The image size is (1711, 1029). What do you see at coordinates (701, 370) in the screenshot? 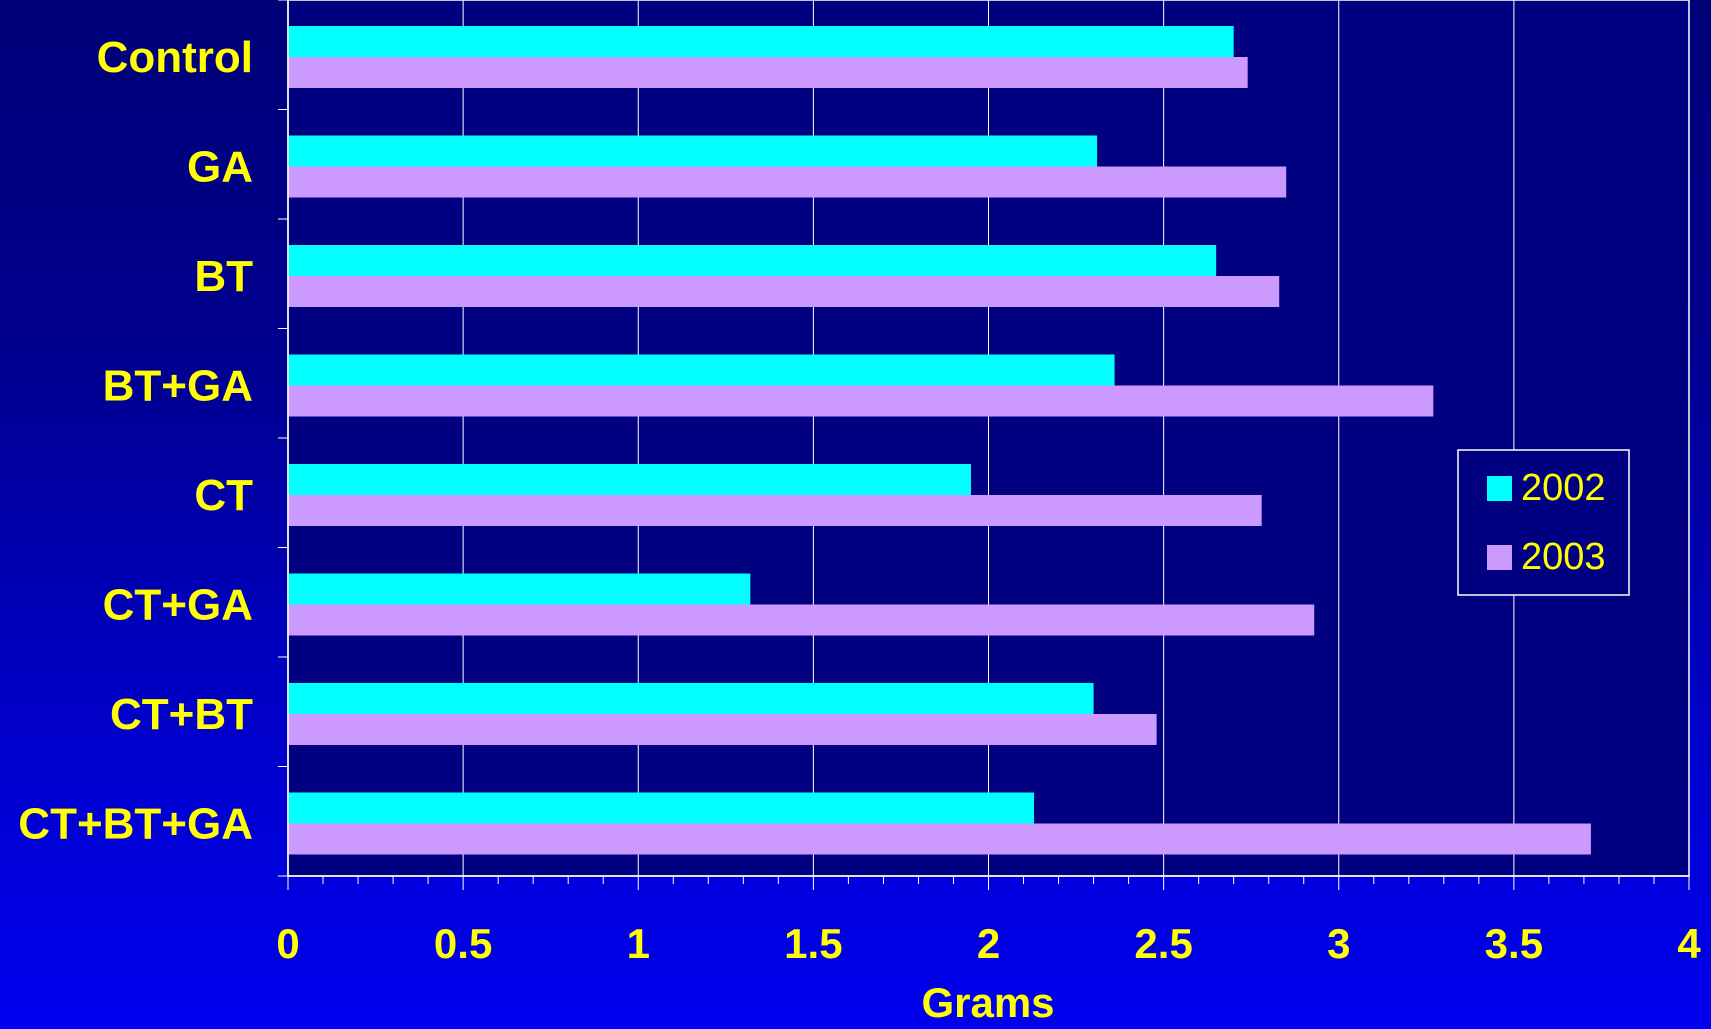
I see `bar-2002-bt-ga` at bounding box center [701, 370].